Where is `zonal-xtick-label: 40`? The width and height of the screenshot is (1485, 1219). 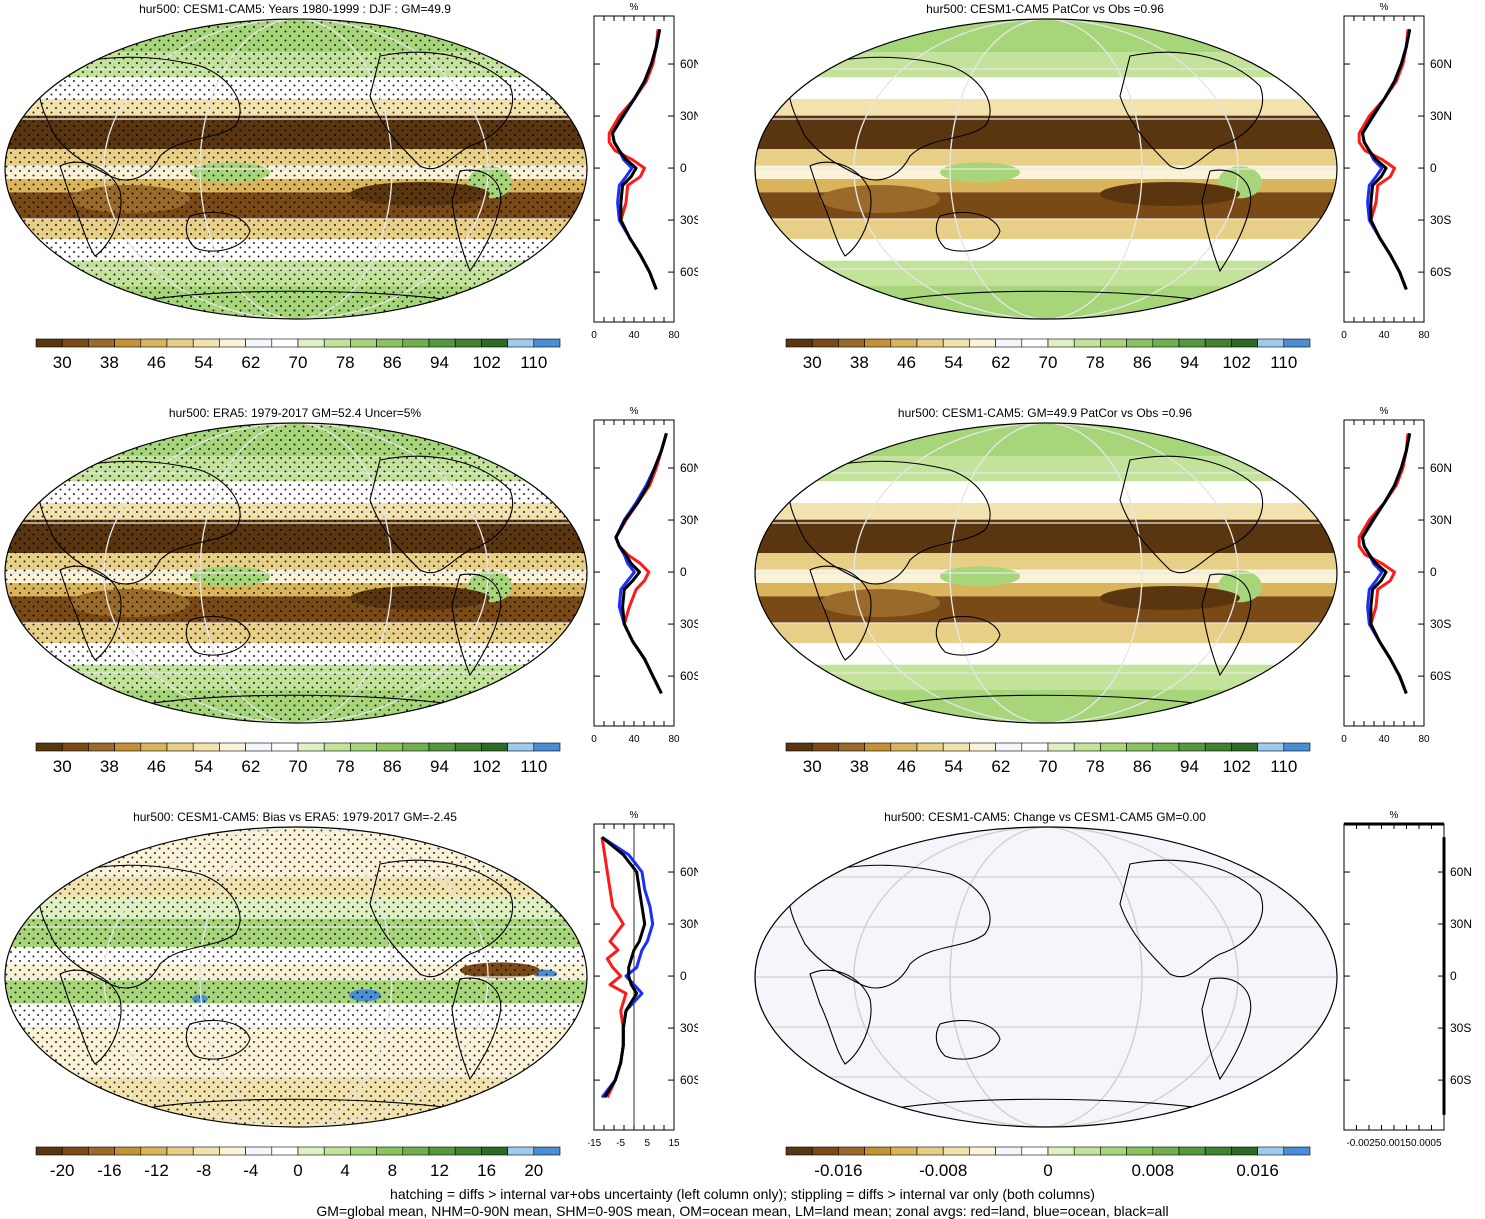
zonal-xtick-label: 40 is located at coordinates (1384, 335).